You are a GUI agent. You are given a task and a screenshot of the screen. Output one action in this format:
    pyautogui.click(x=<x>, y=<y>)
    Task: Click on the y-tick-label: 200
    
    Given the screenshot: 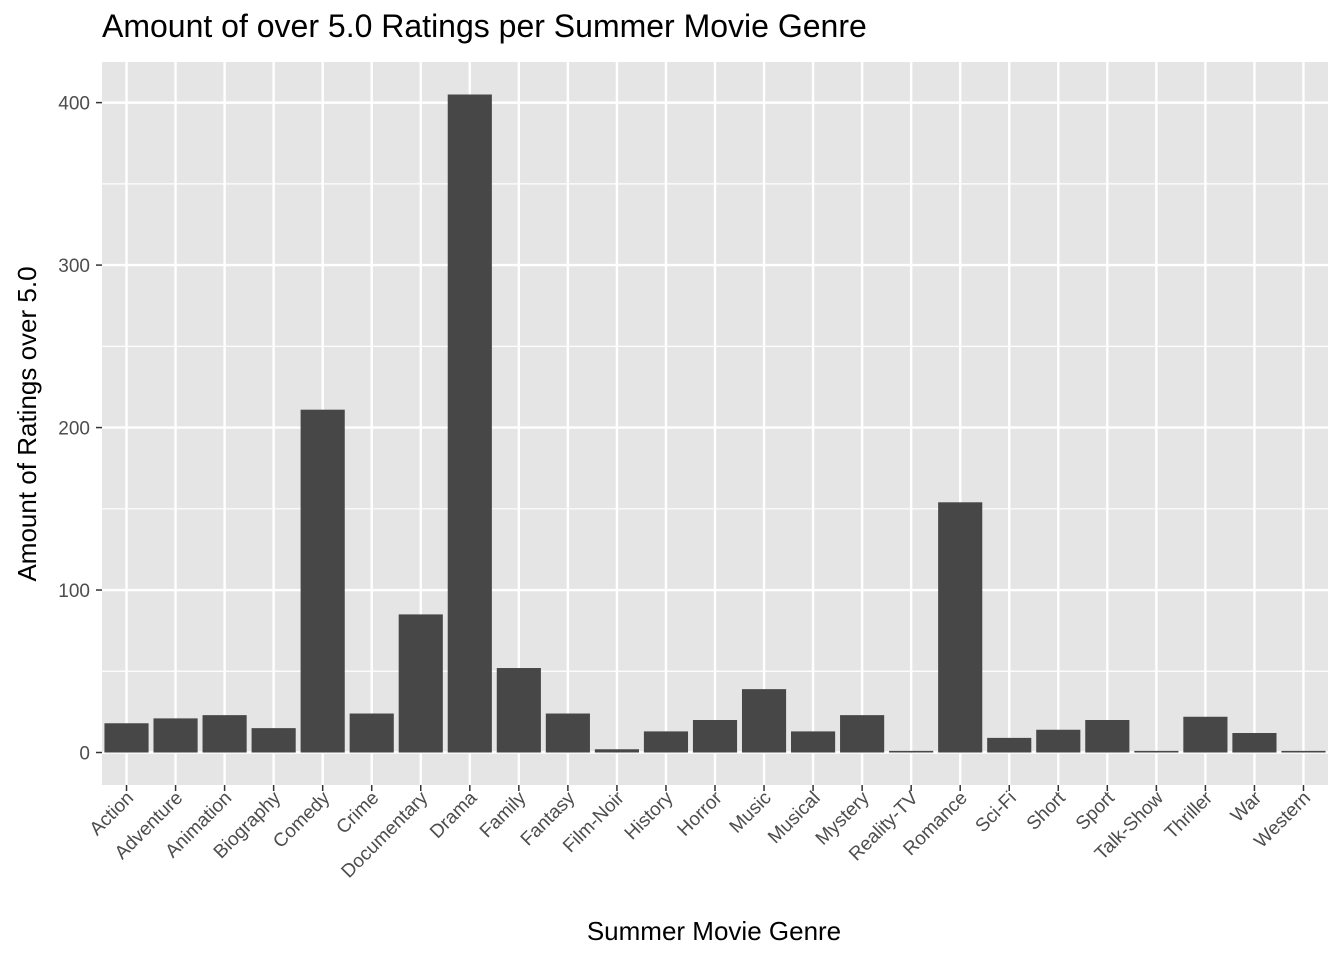 What is the action you would take?
    pyautogui.click(x=74, y=429)
    